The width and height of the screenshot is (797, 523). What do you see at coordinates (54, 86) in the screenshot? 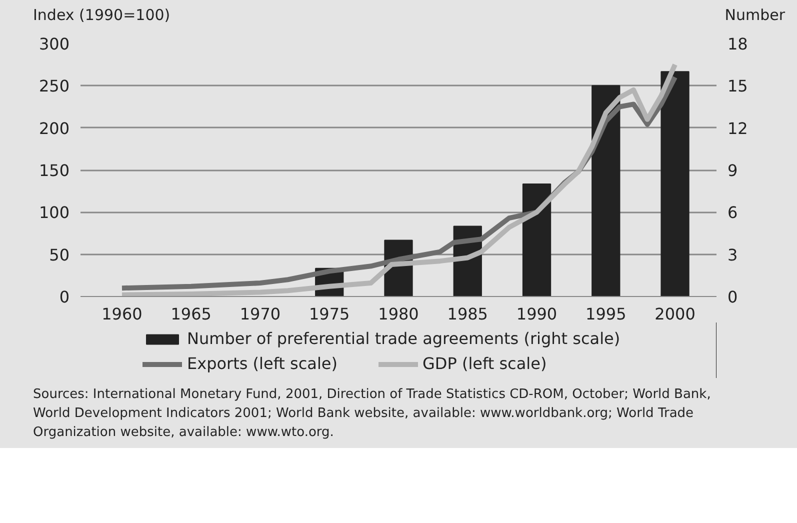
I see `y-tick-label: 250` at bounding box center [54, 86].